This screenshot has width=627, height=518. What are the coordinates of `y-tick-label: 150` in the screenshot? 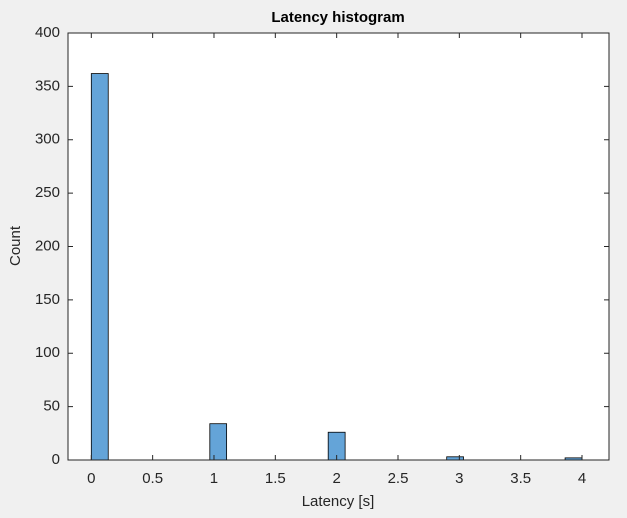 It's located at (47, 299).